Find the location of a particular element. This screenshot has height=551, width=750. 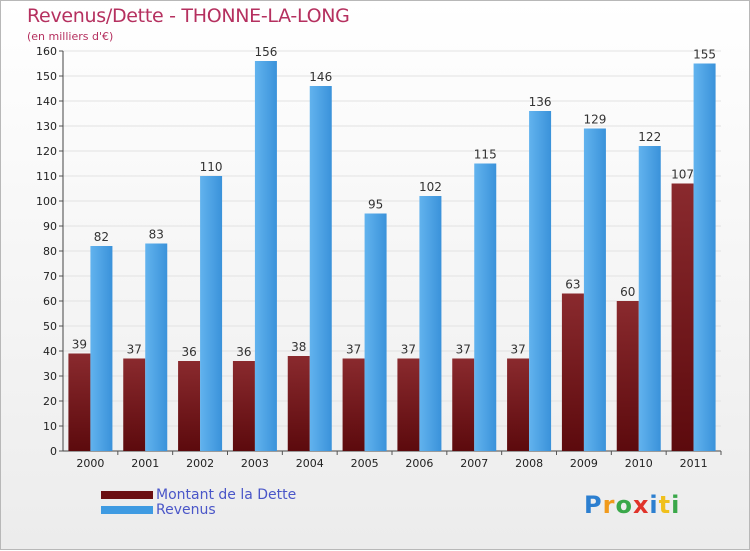

x-tick-label: 2008 is located at coordinates (529, 463).